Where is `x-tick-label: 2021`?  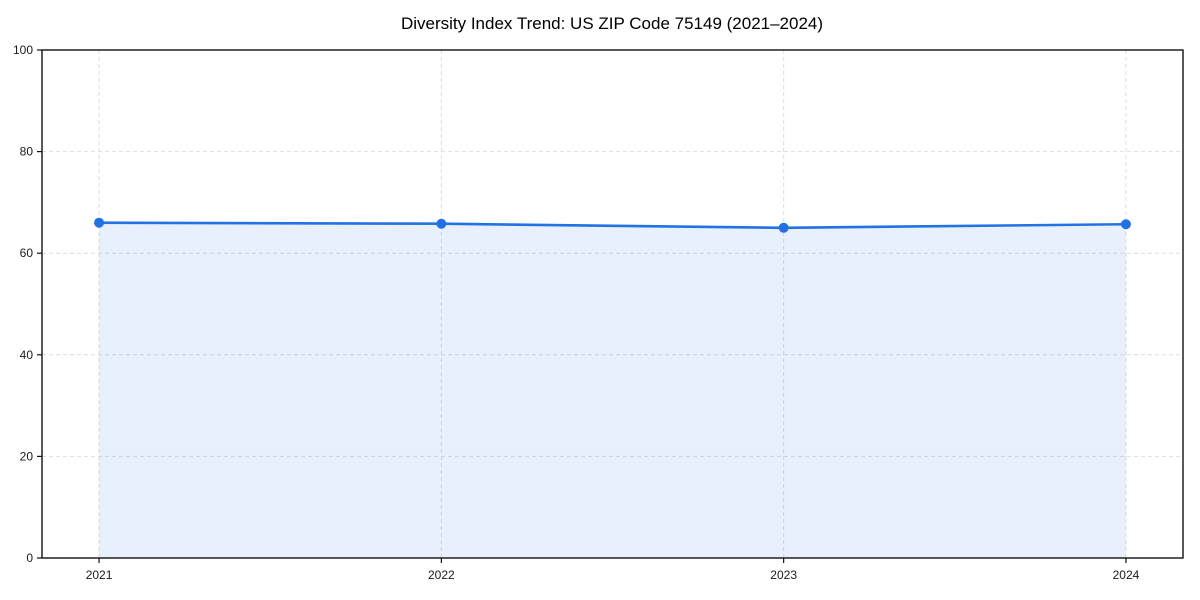
x-tick-label: 2021 is located at coordinates (99, 575).